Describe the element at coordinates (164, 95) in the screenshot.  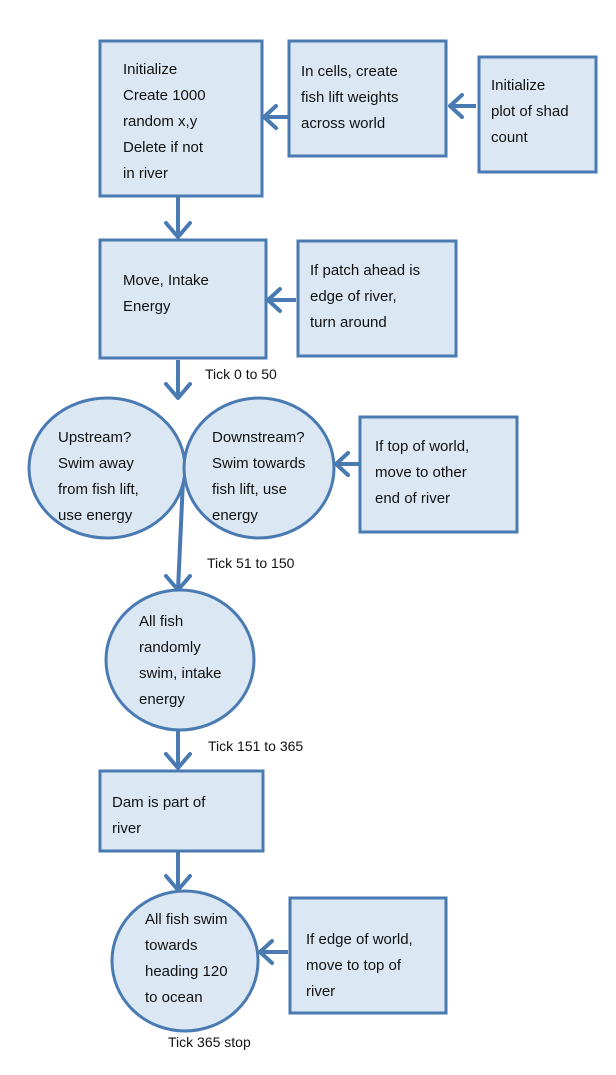
I see `node-init-line-2: Create 1000` at that location.